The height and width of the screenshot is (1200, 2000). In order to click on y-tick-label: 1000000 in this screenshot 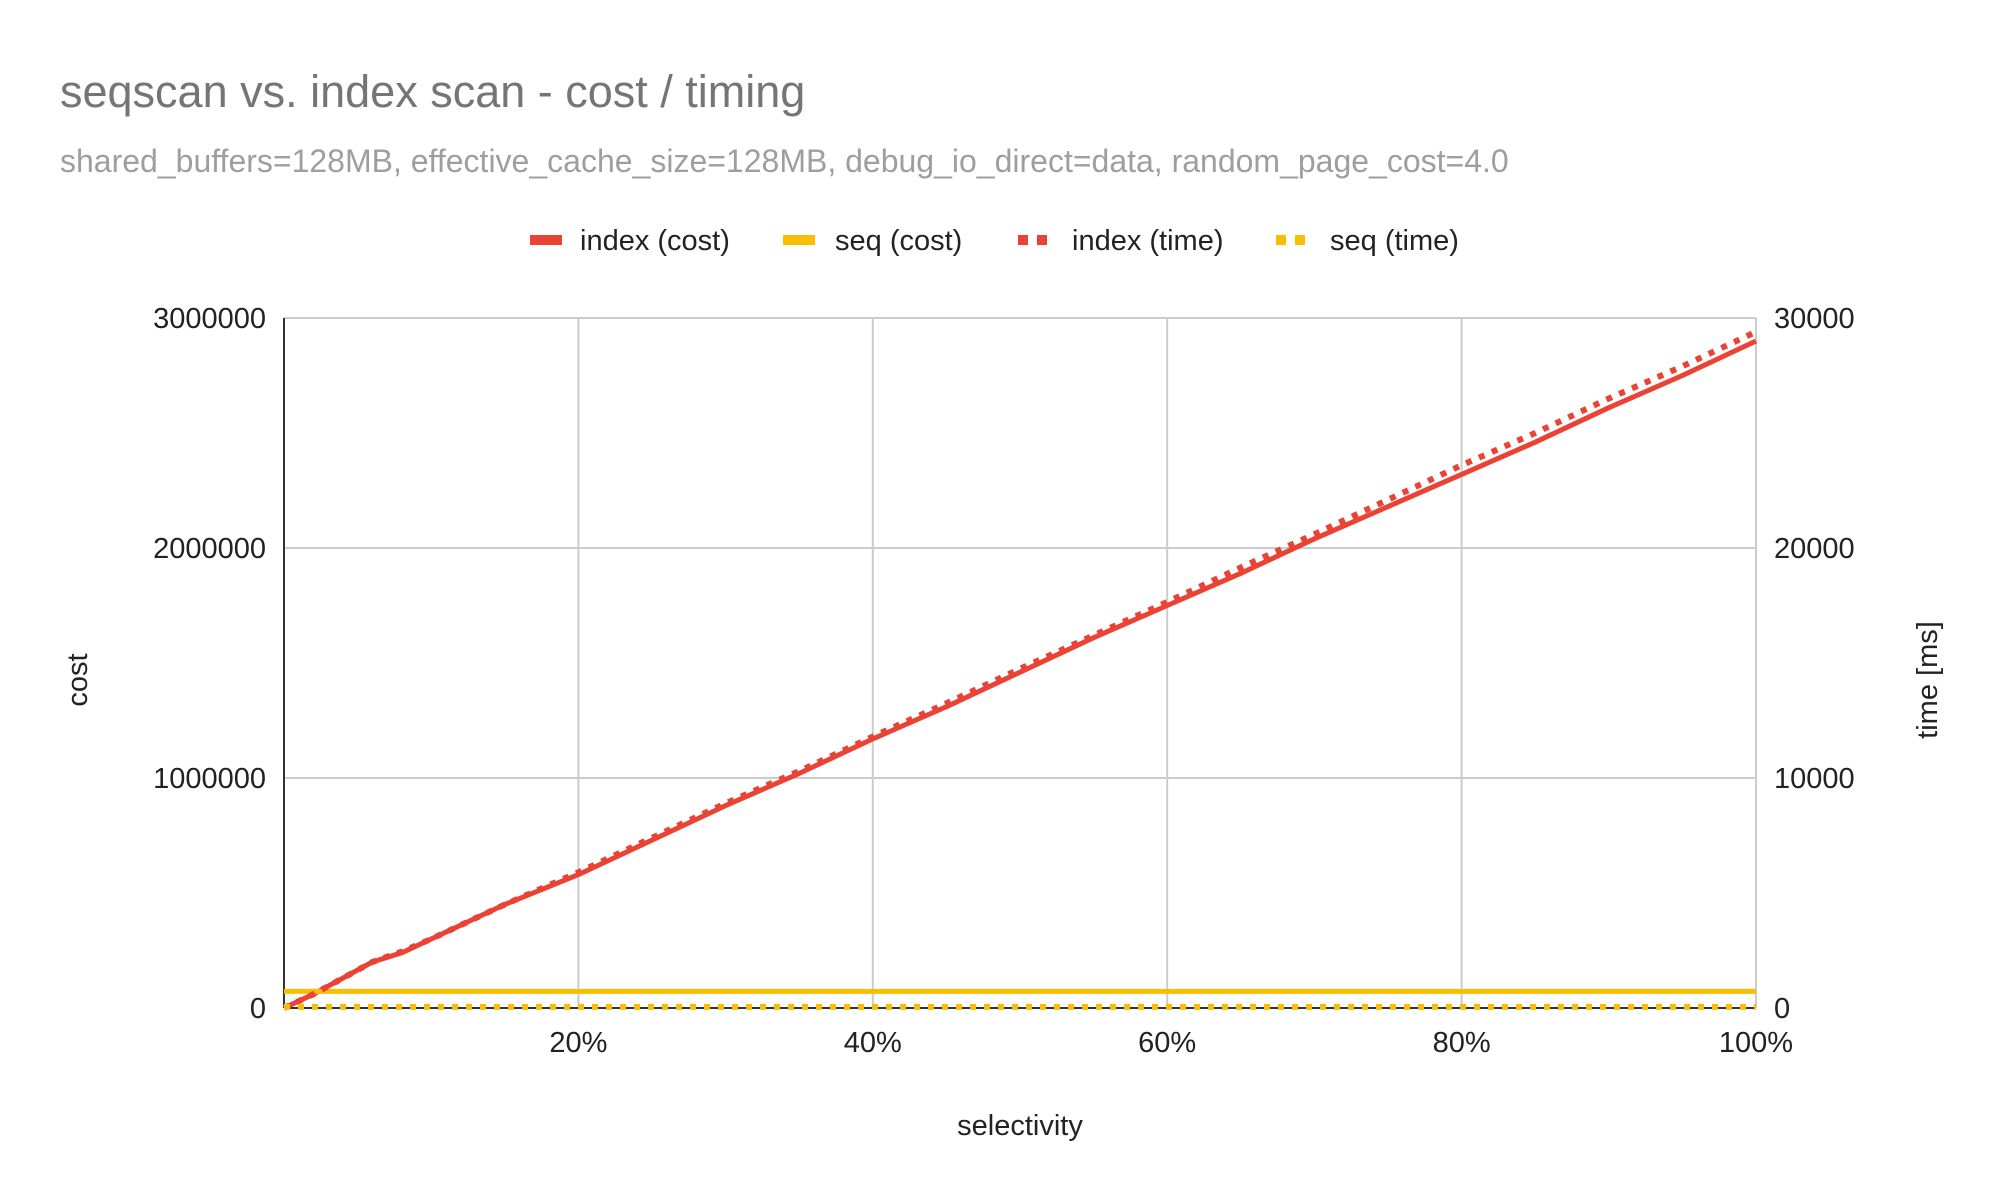, I will do `click(209, 779)`.